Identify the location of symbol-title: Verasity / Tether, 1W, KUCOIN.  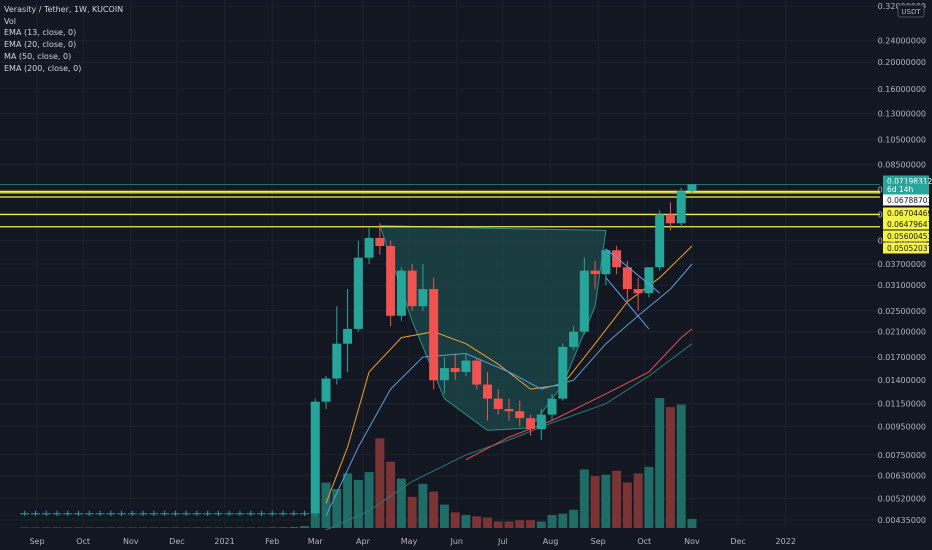
(64, 9).